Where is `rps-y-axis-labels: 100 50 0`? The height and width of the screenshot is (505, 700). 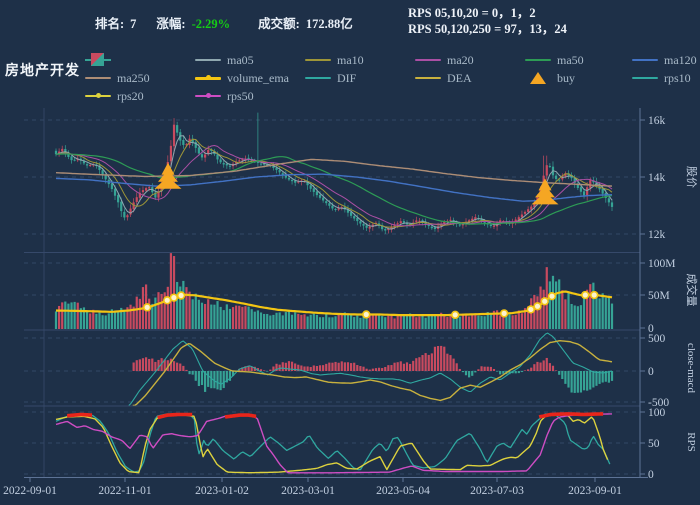 rps-y-axis-labels: 100 50 0 is located at coordinates (653, 444).